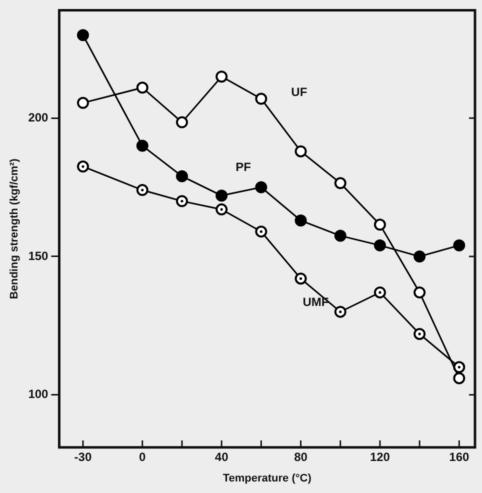  What do you see at coordinates (267, 478) in the screenshot?
I see `x-axis-title: Temperature (°C)` at bounding box center [267, 478].